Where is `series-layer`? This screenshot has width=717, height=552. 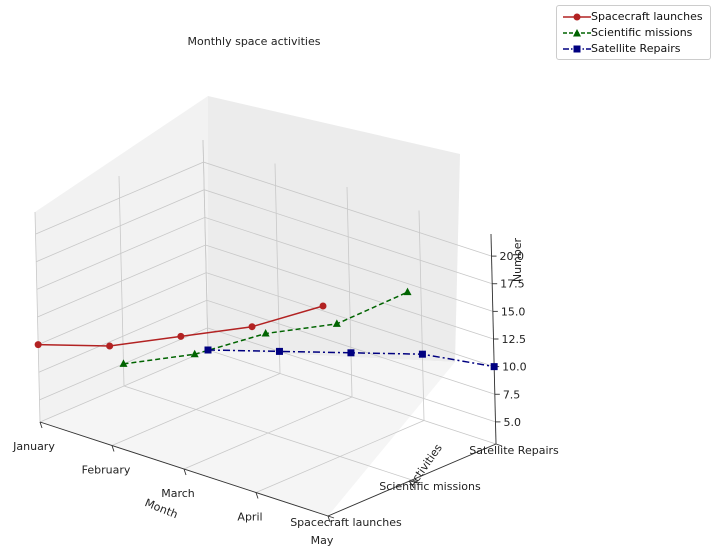
series-layer is located at coordinates (266, 329).